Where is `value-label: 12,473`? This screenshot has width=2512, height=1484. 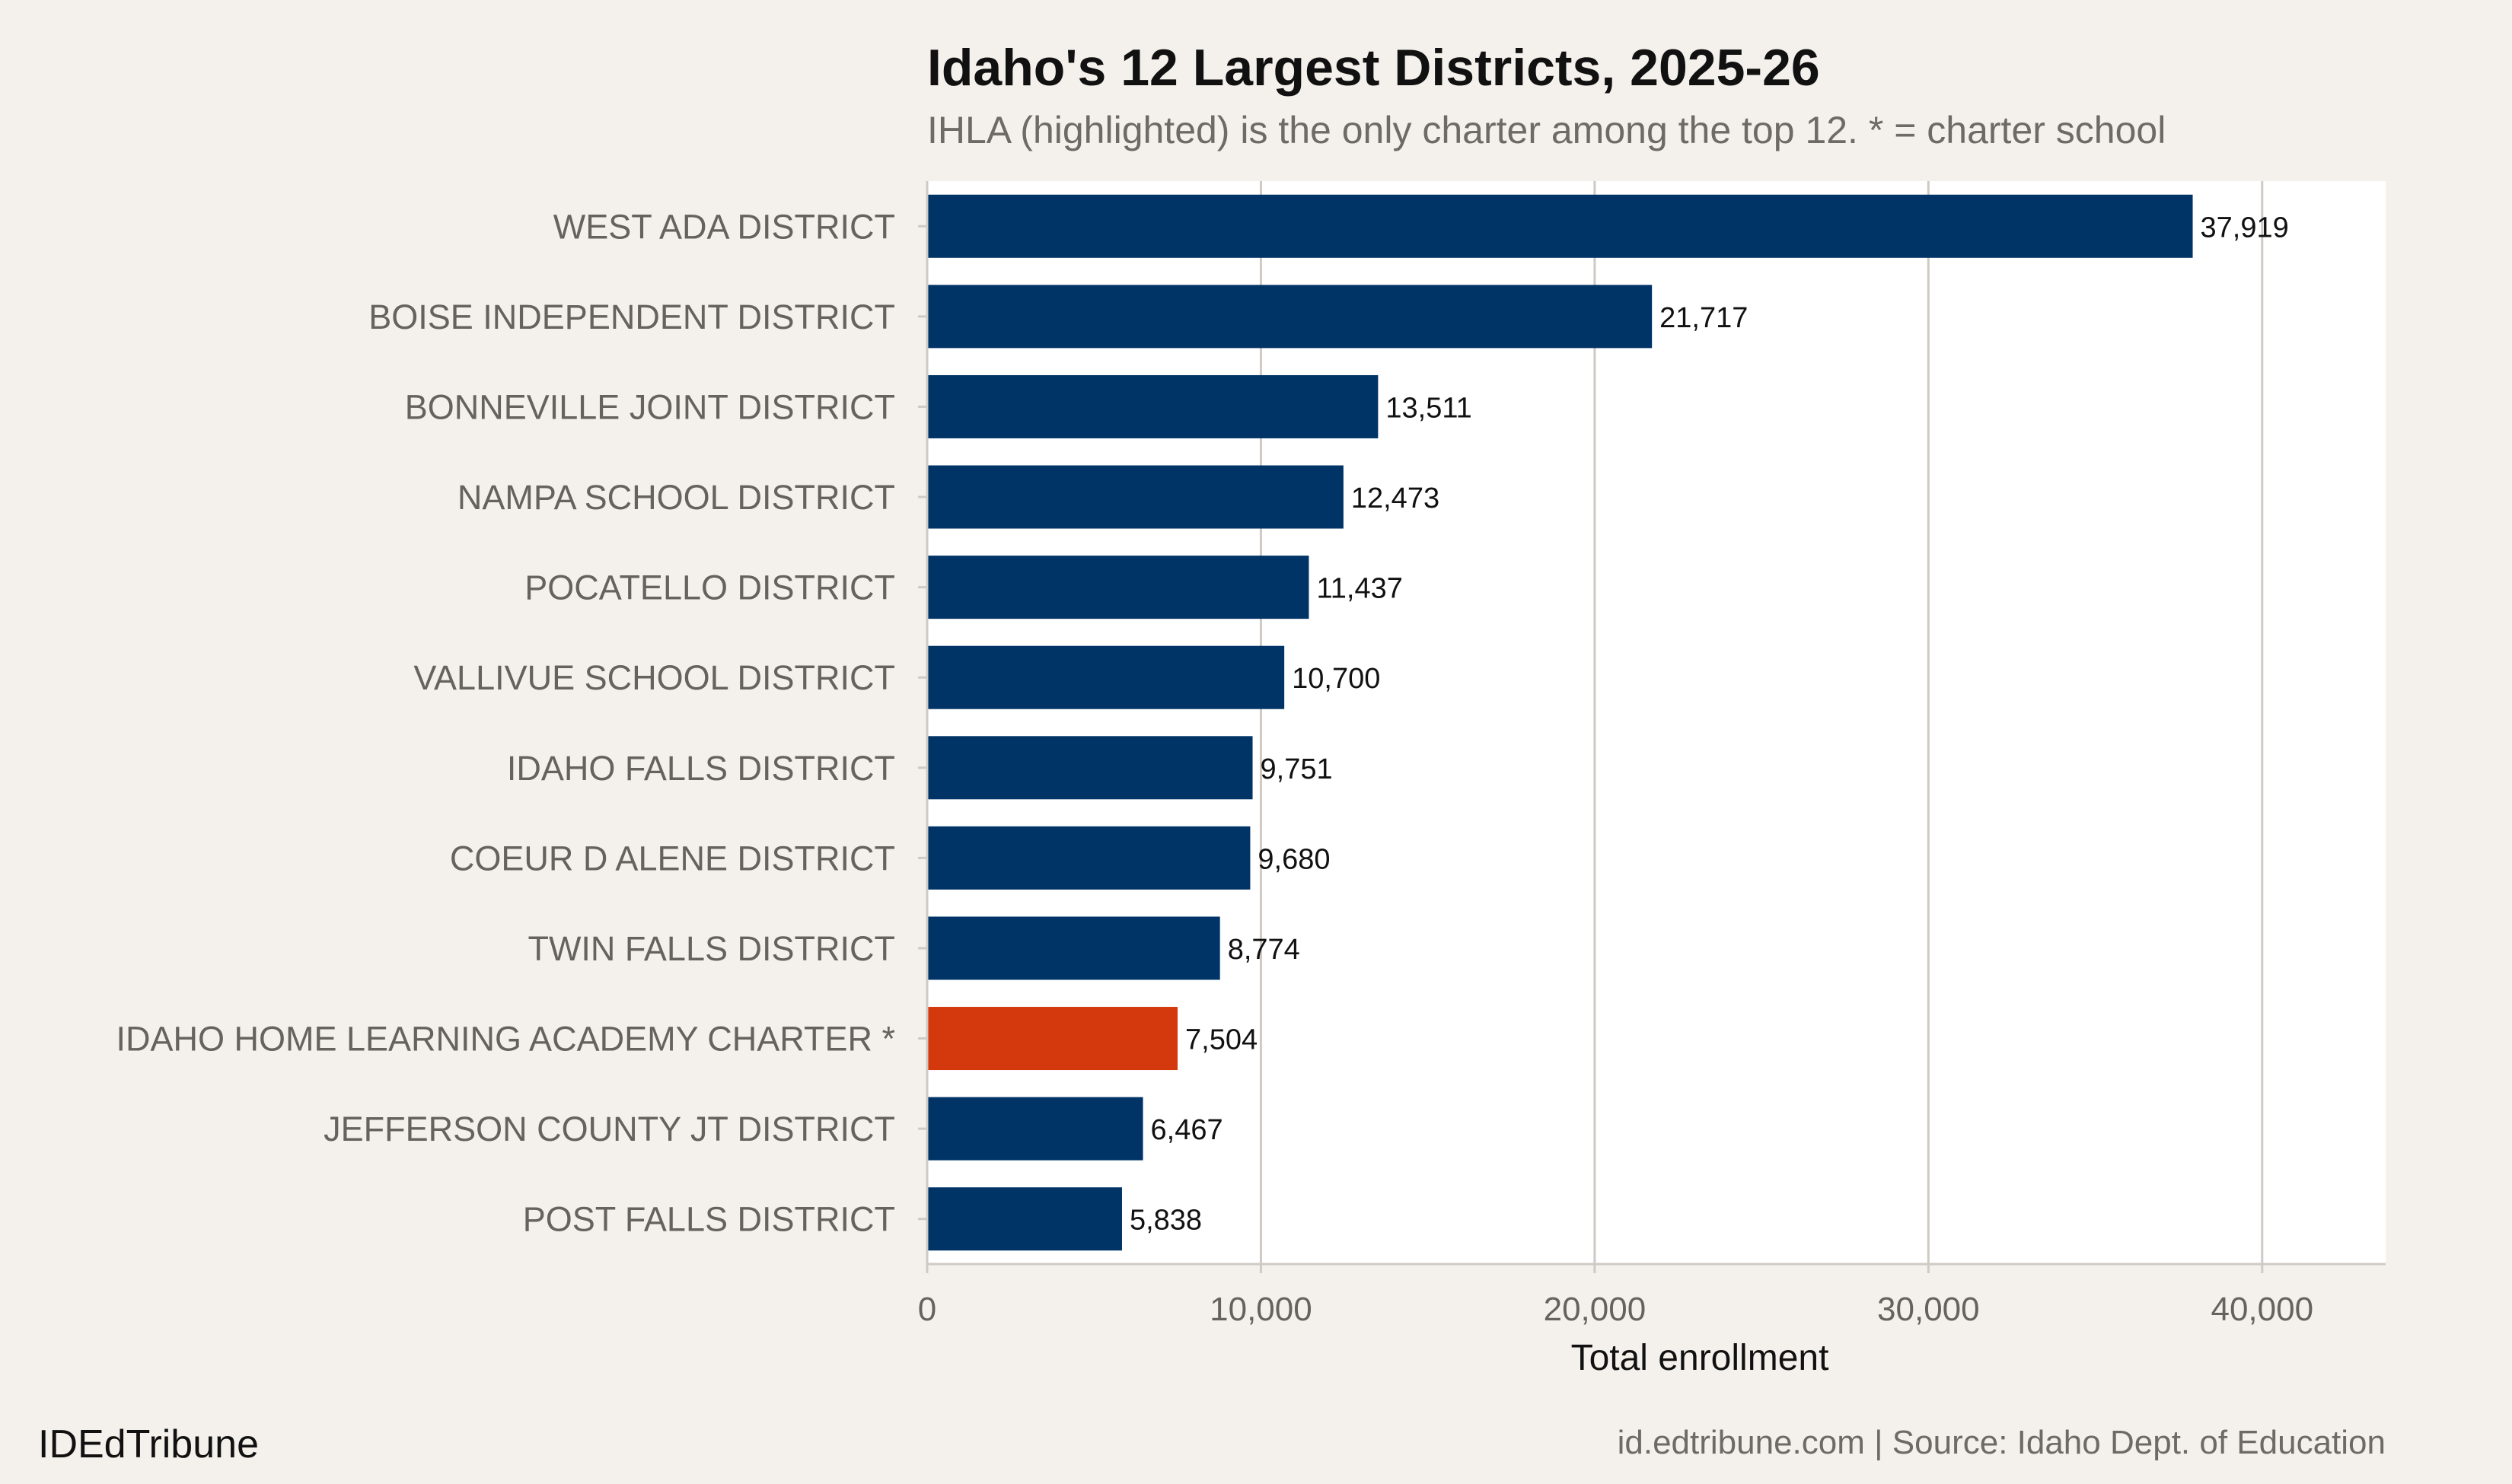
value-label: 12,473 is located at coordinates (1395, 498).